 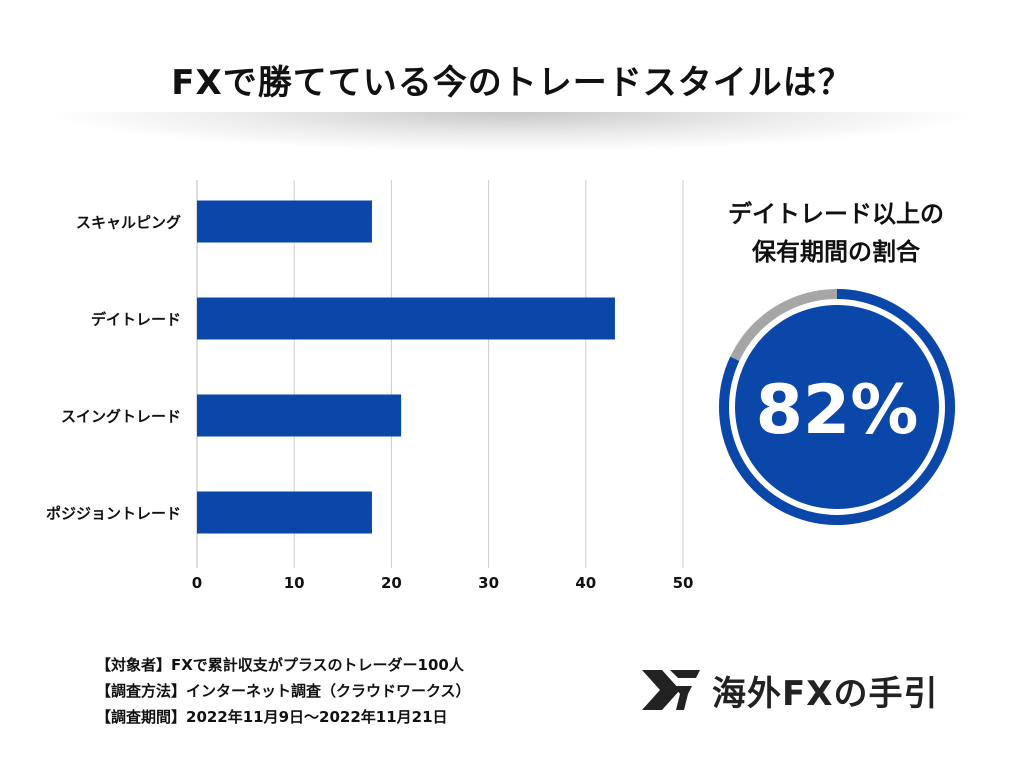 I want to click on category-label: スイングトレード, so click(x=121, y=417).